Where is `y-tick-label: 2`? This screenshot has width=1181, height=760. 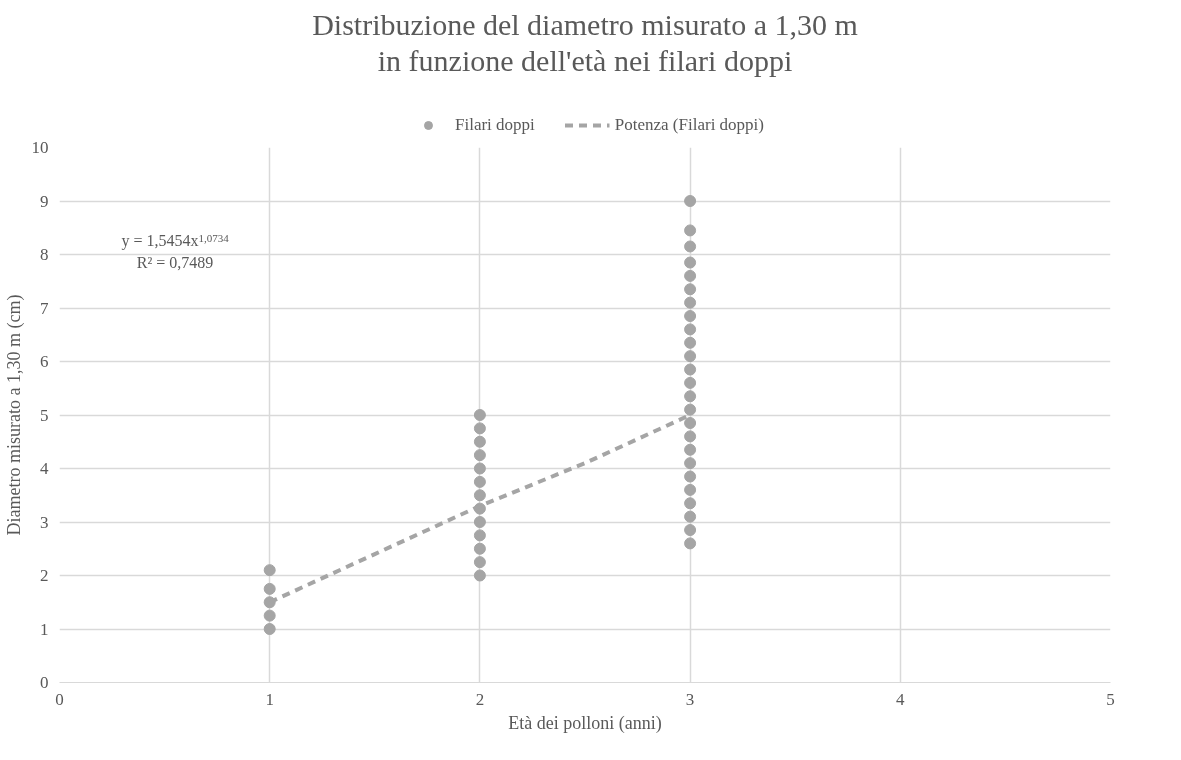 y-tick-label: 2 is located at coordinates (44, 575).